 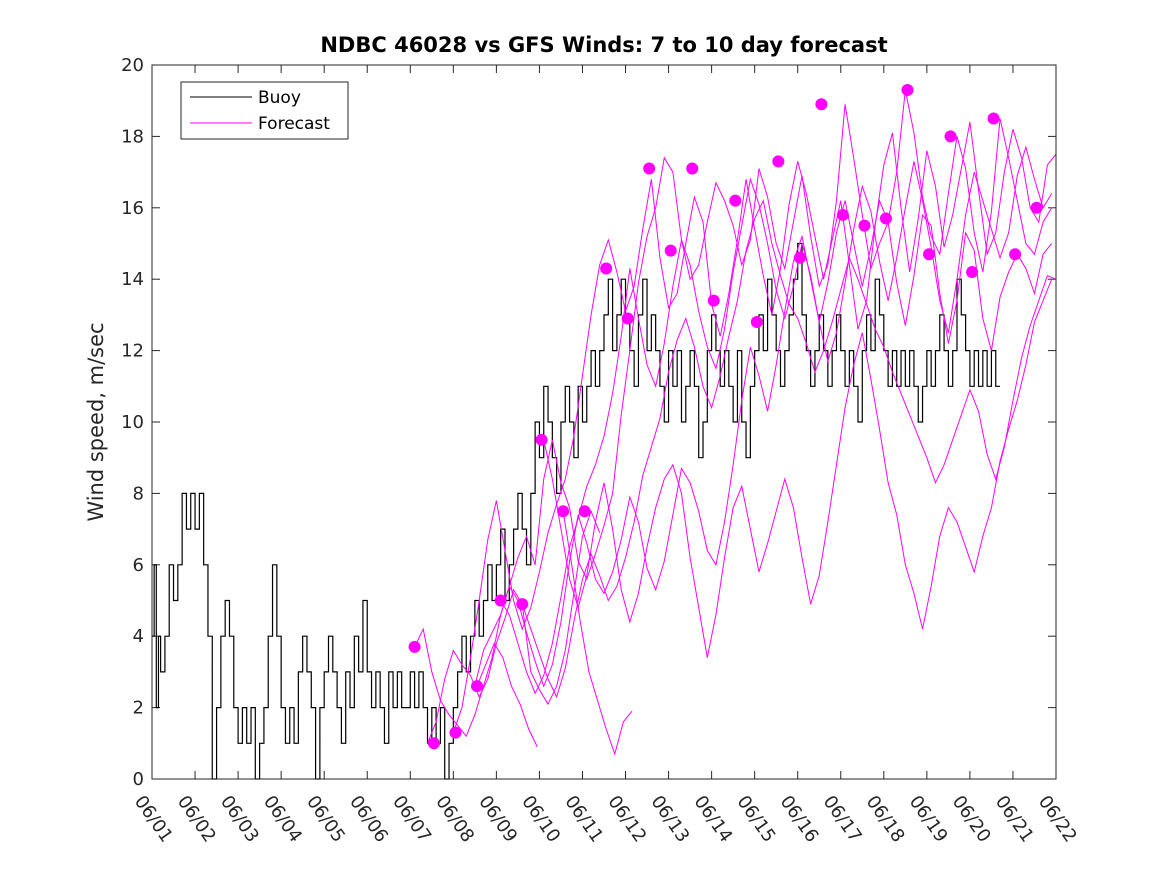 I want to click on y-tick-label: 2, so click(x=138, y=708).